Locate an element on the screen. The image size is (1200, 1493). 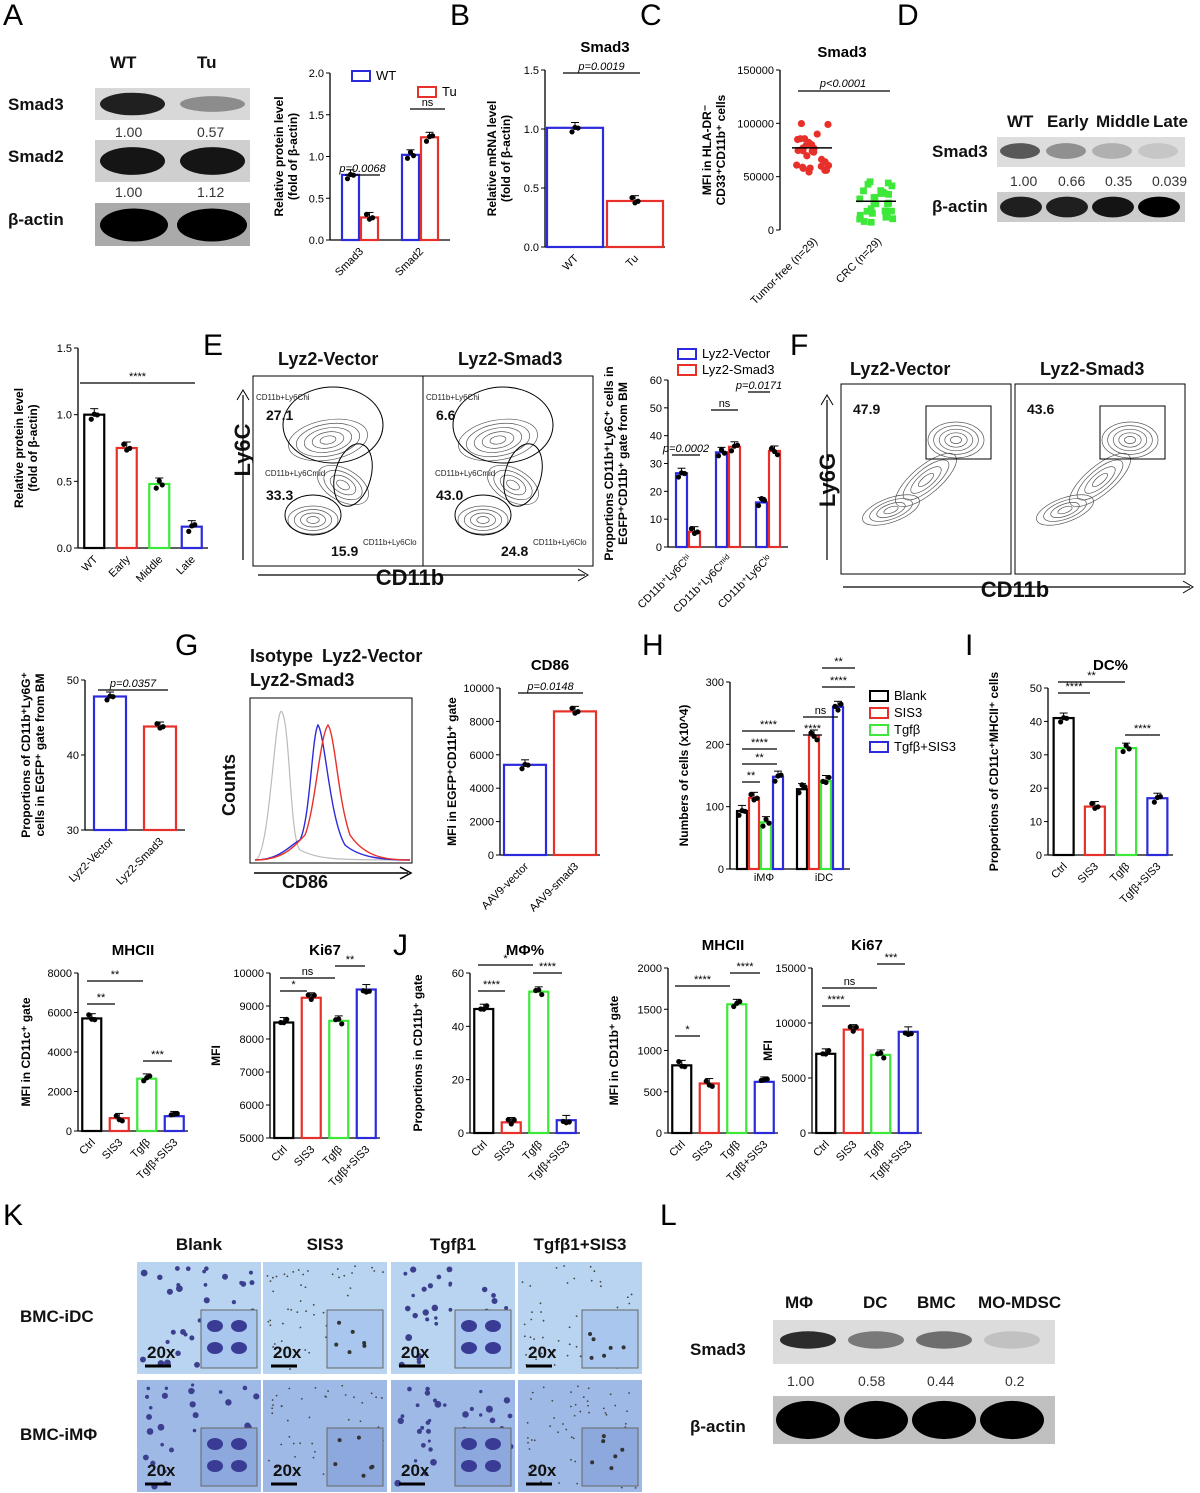
sig-label: * is located at coordinates (687, 1030).